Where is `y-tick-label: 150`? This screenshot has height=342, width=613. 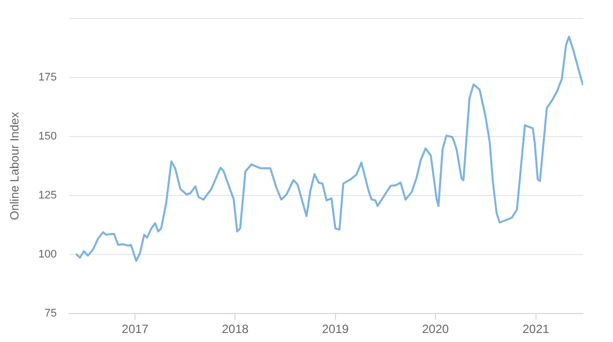 y-tick-label: 150 is located at coordinates (47, 136).